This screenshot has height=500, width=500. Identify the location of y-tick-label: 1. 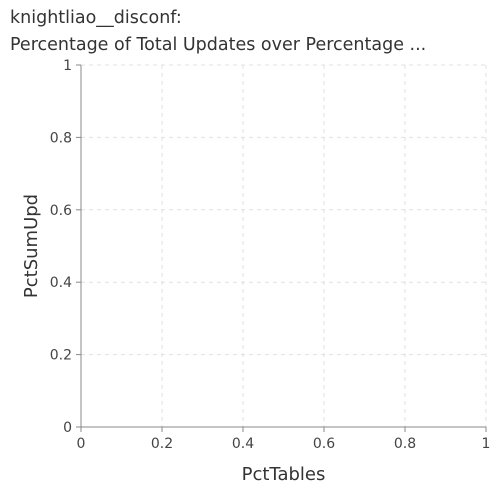
(67, 66).